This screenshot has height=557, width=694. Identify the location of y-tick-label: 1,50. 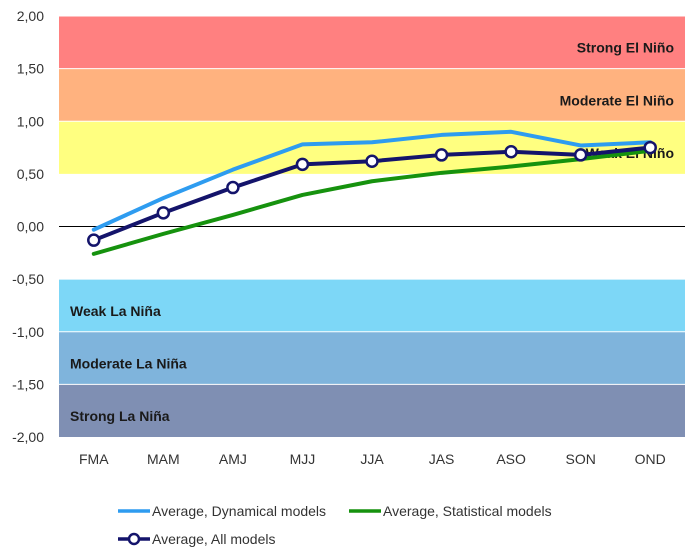
(30, 69).